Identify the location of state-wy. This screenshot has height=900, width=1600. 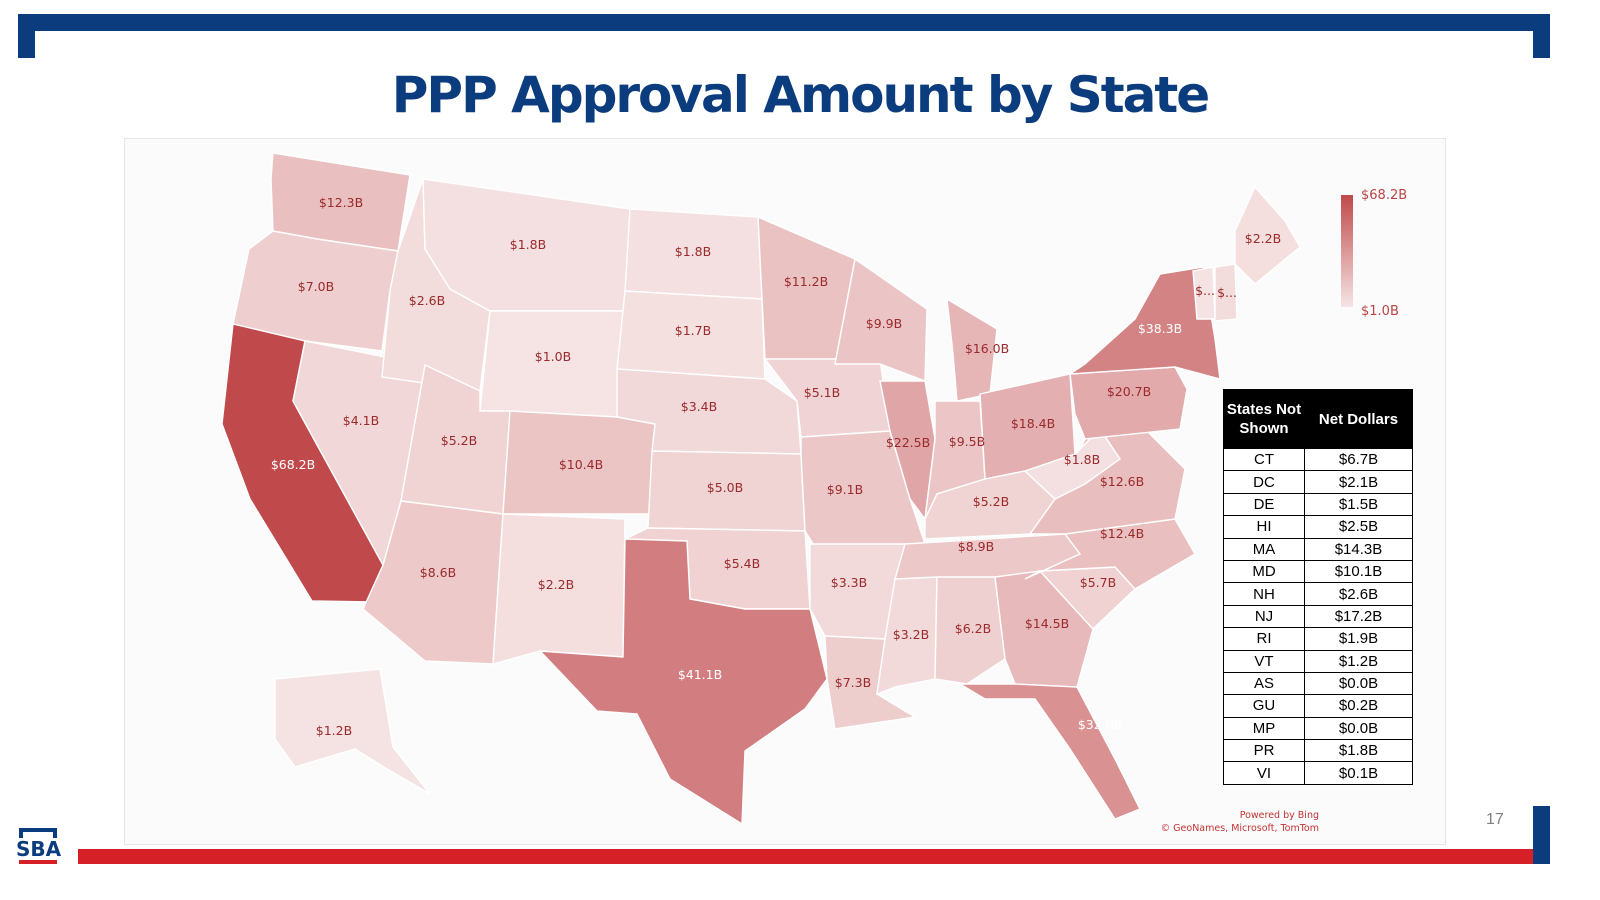
(552, 364).